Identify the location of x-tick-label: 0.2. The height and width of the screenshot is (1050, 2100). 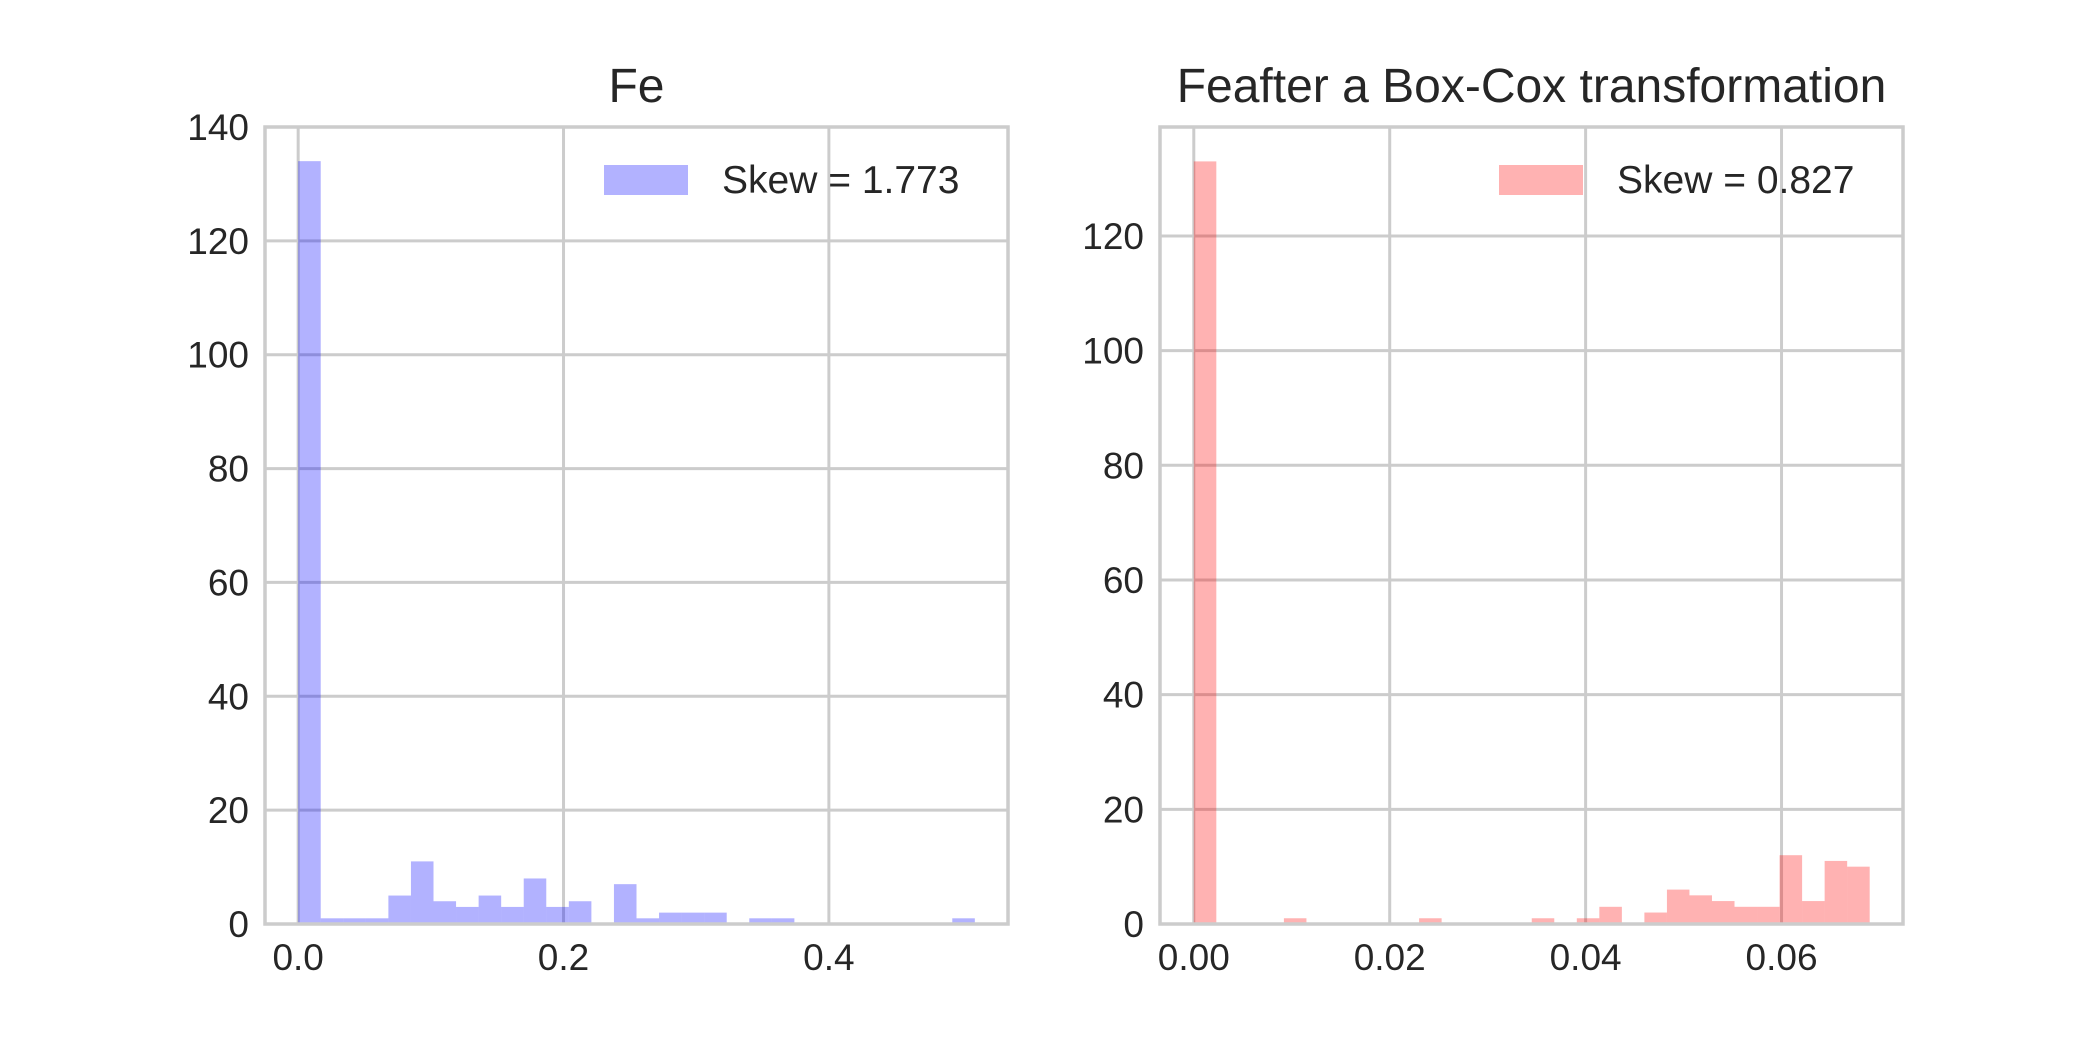
(563, 957).